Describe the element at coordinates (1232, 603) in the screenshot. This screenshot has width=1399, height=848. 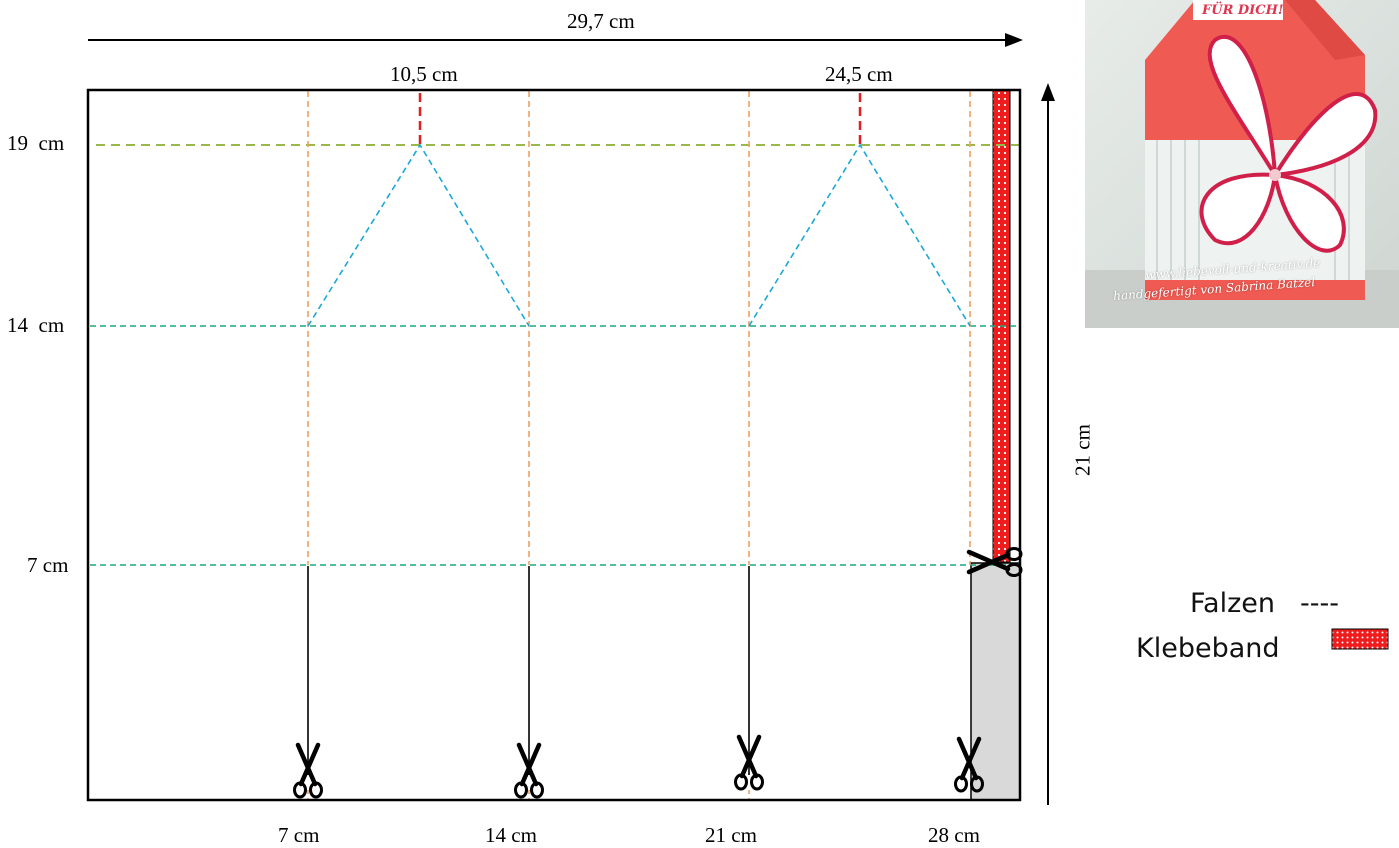
I see `legend-fold-label: Falzen` at that location.